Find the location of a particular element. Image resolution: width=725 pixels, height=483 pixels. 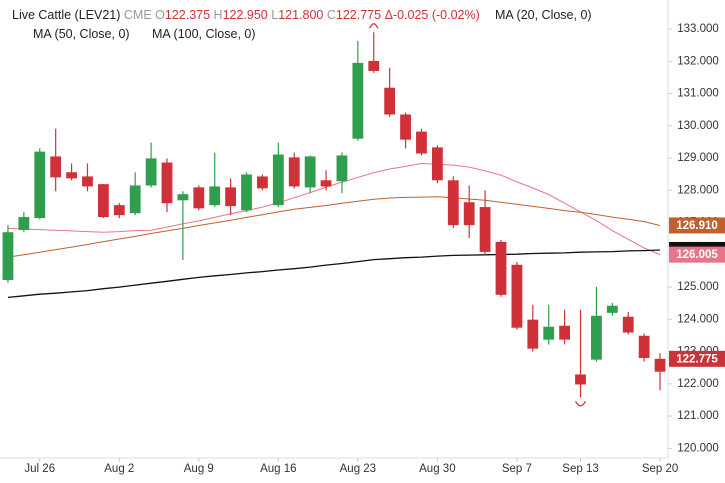

field-key: L is located at coordinates (275, 15).